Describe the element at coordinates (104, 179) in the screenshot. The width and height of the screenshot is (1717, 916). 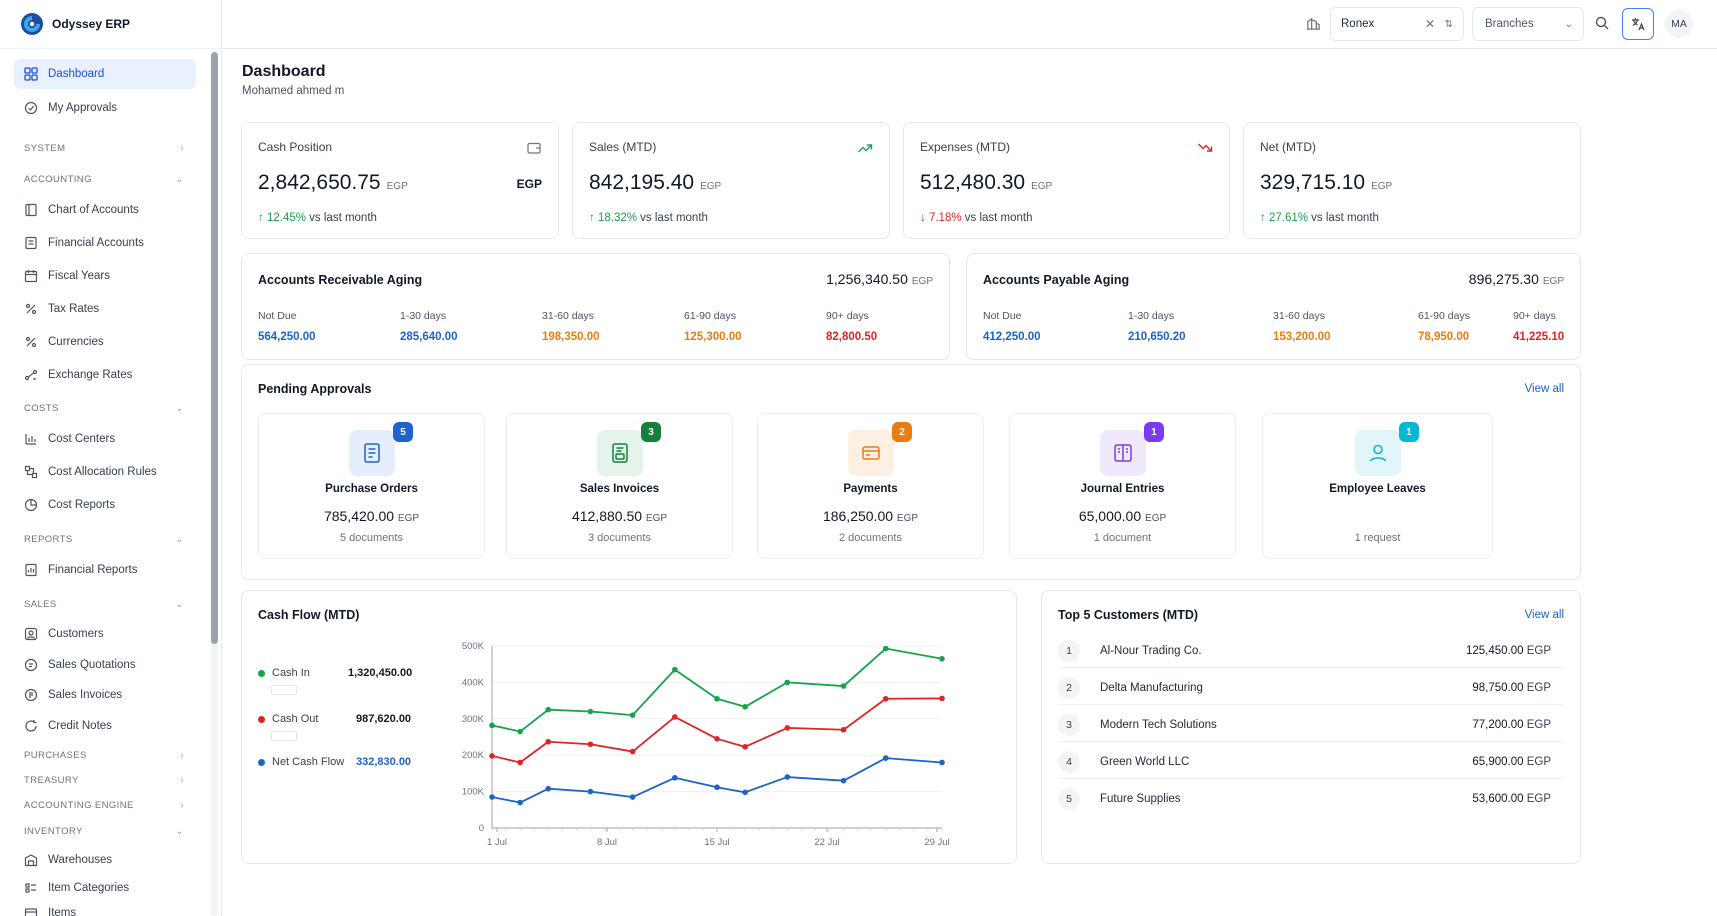
I see `section-accounting: ACCOUNTING ⌄` at that location.